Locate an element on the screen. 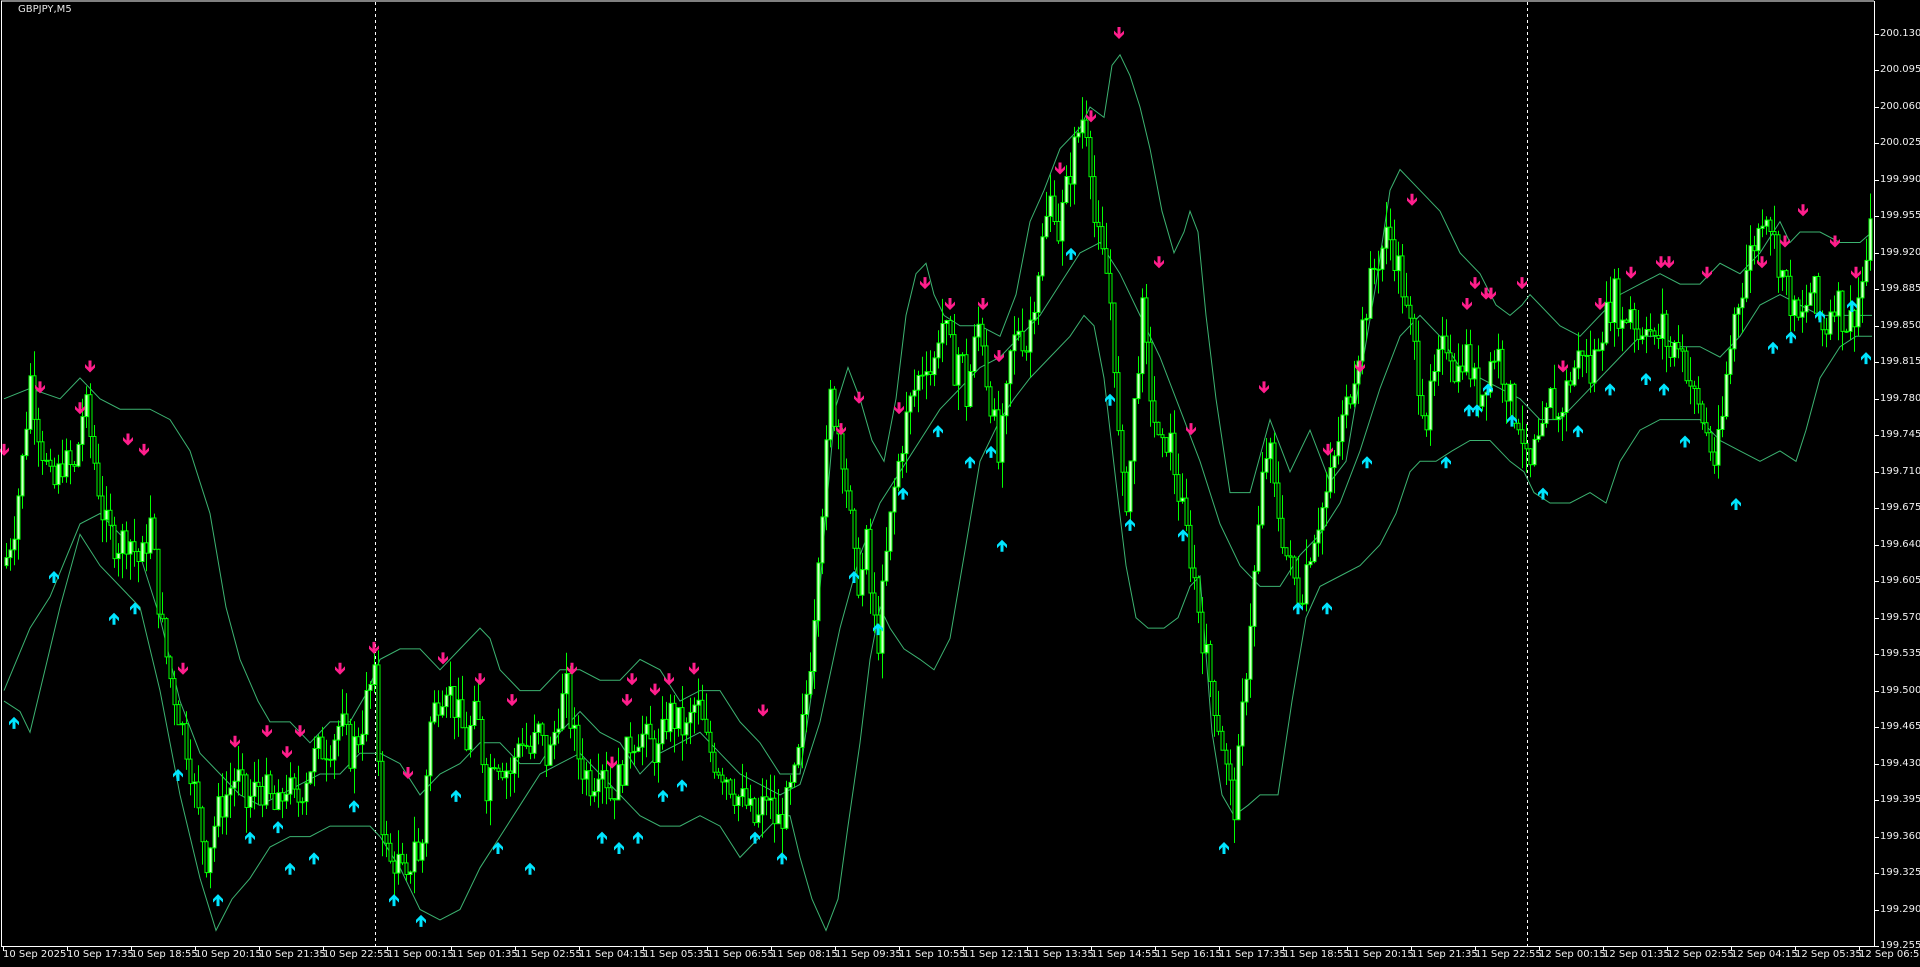 This screenshot has height=967, width=1920. time-label: 12 Sep 06:55 is located at coordinates (1889, 954).